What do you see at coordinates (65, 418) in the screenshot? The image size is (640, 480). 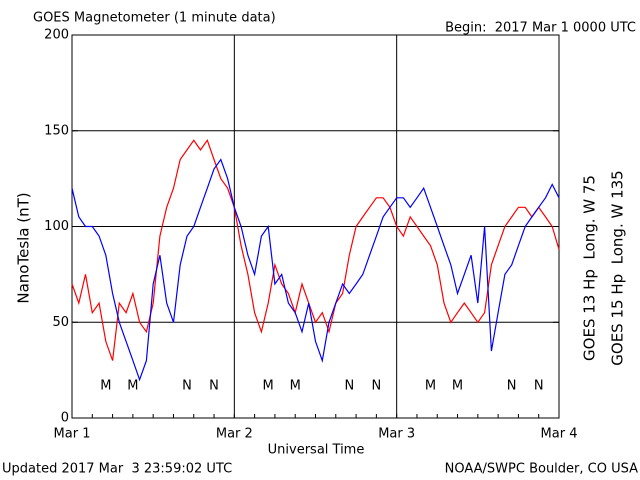 I see `y-tick-label: 0` at bounding box center [65, 418].